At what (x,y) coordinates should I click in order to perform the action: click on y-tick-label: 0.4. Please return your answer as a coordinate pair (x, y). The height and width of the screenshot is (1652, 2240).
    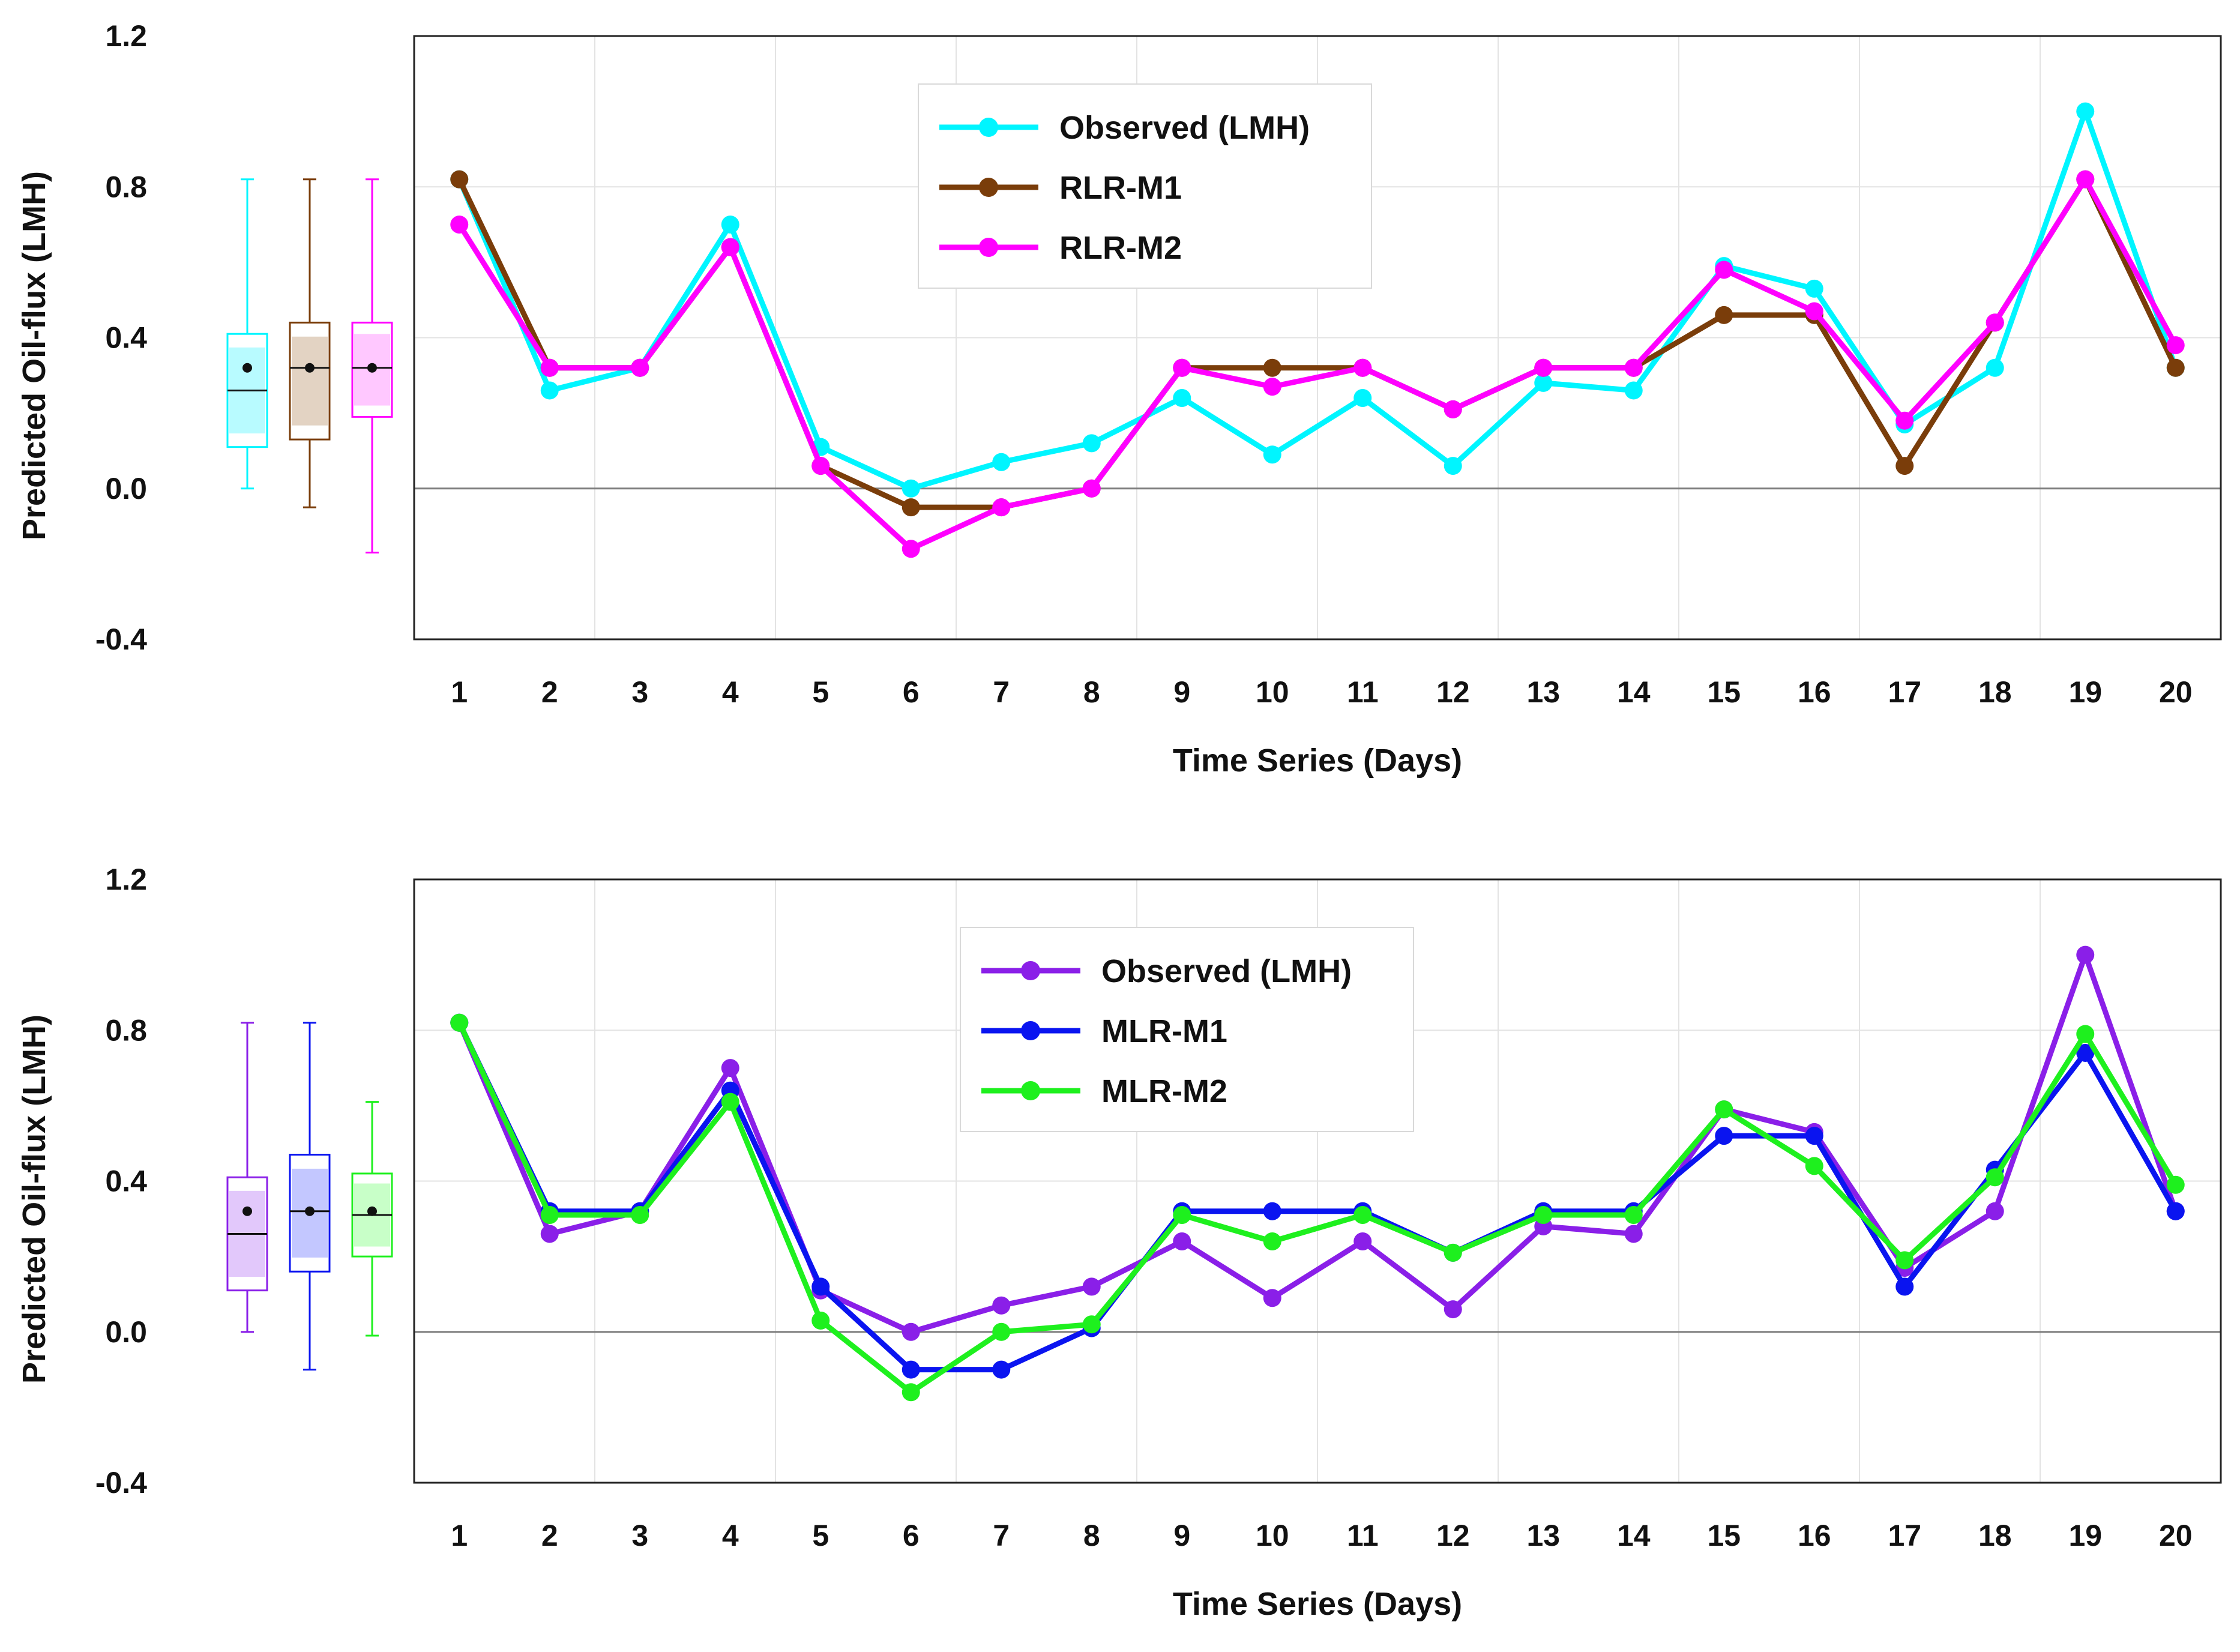
    Looking at the image, I should click on (126, 338).